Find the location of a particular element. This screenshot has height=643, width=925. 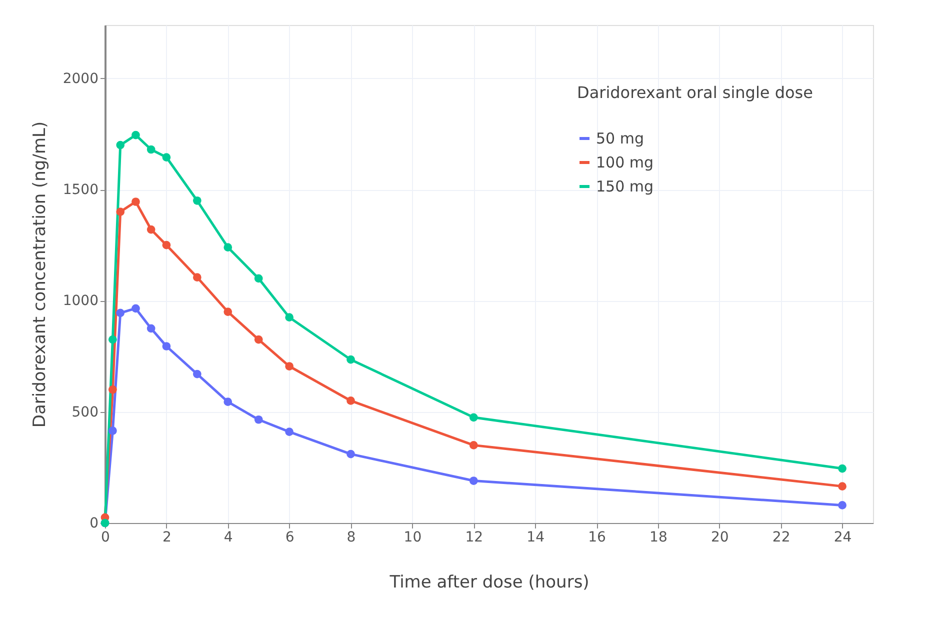

x-tick-label: 22 is located at coordinates (781, 538).